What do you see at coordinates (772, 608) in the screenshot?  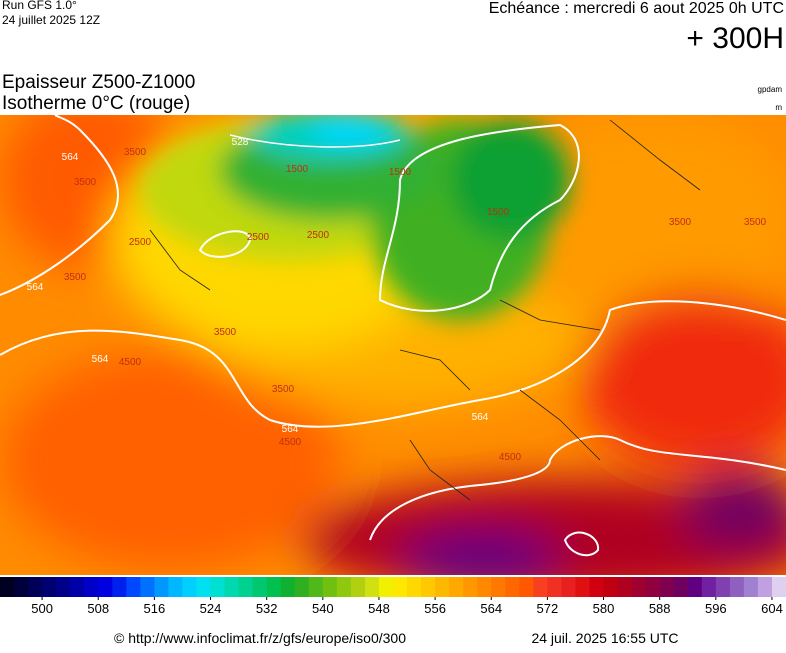 I see `colorbar-tick-label: 604` at bounding box center [772, 608].